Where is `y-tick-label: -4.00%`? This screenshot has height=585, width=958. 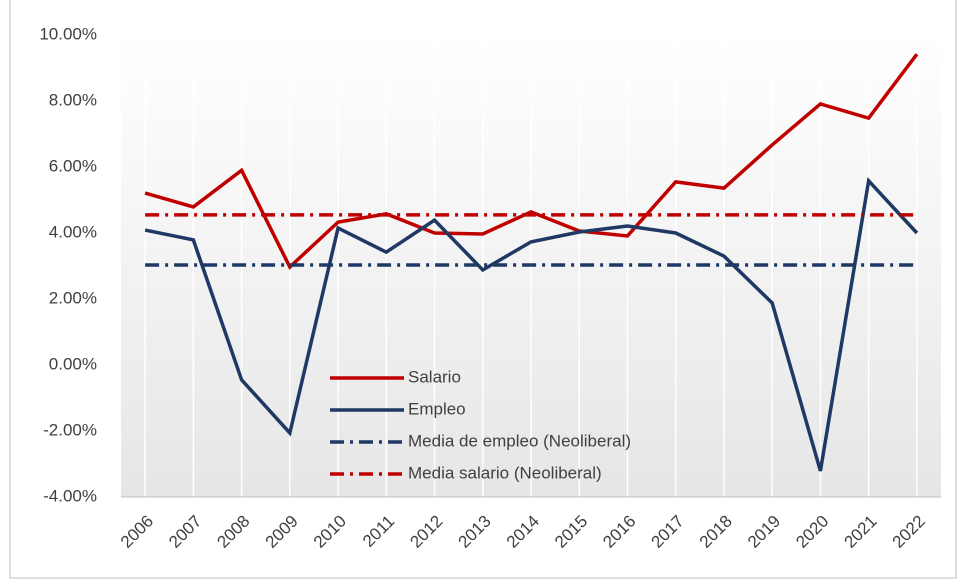
y-tick-label: -4.00% is located at coordinates (70, 495).